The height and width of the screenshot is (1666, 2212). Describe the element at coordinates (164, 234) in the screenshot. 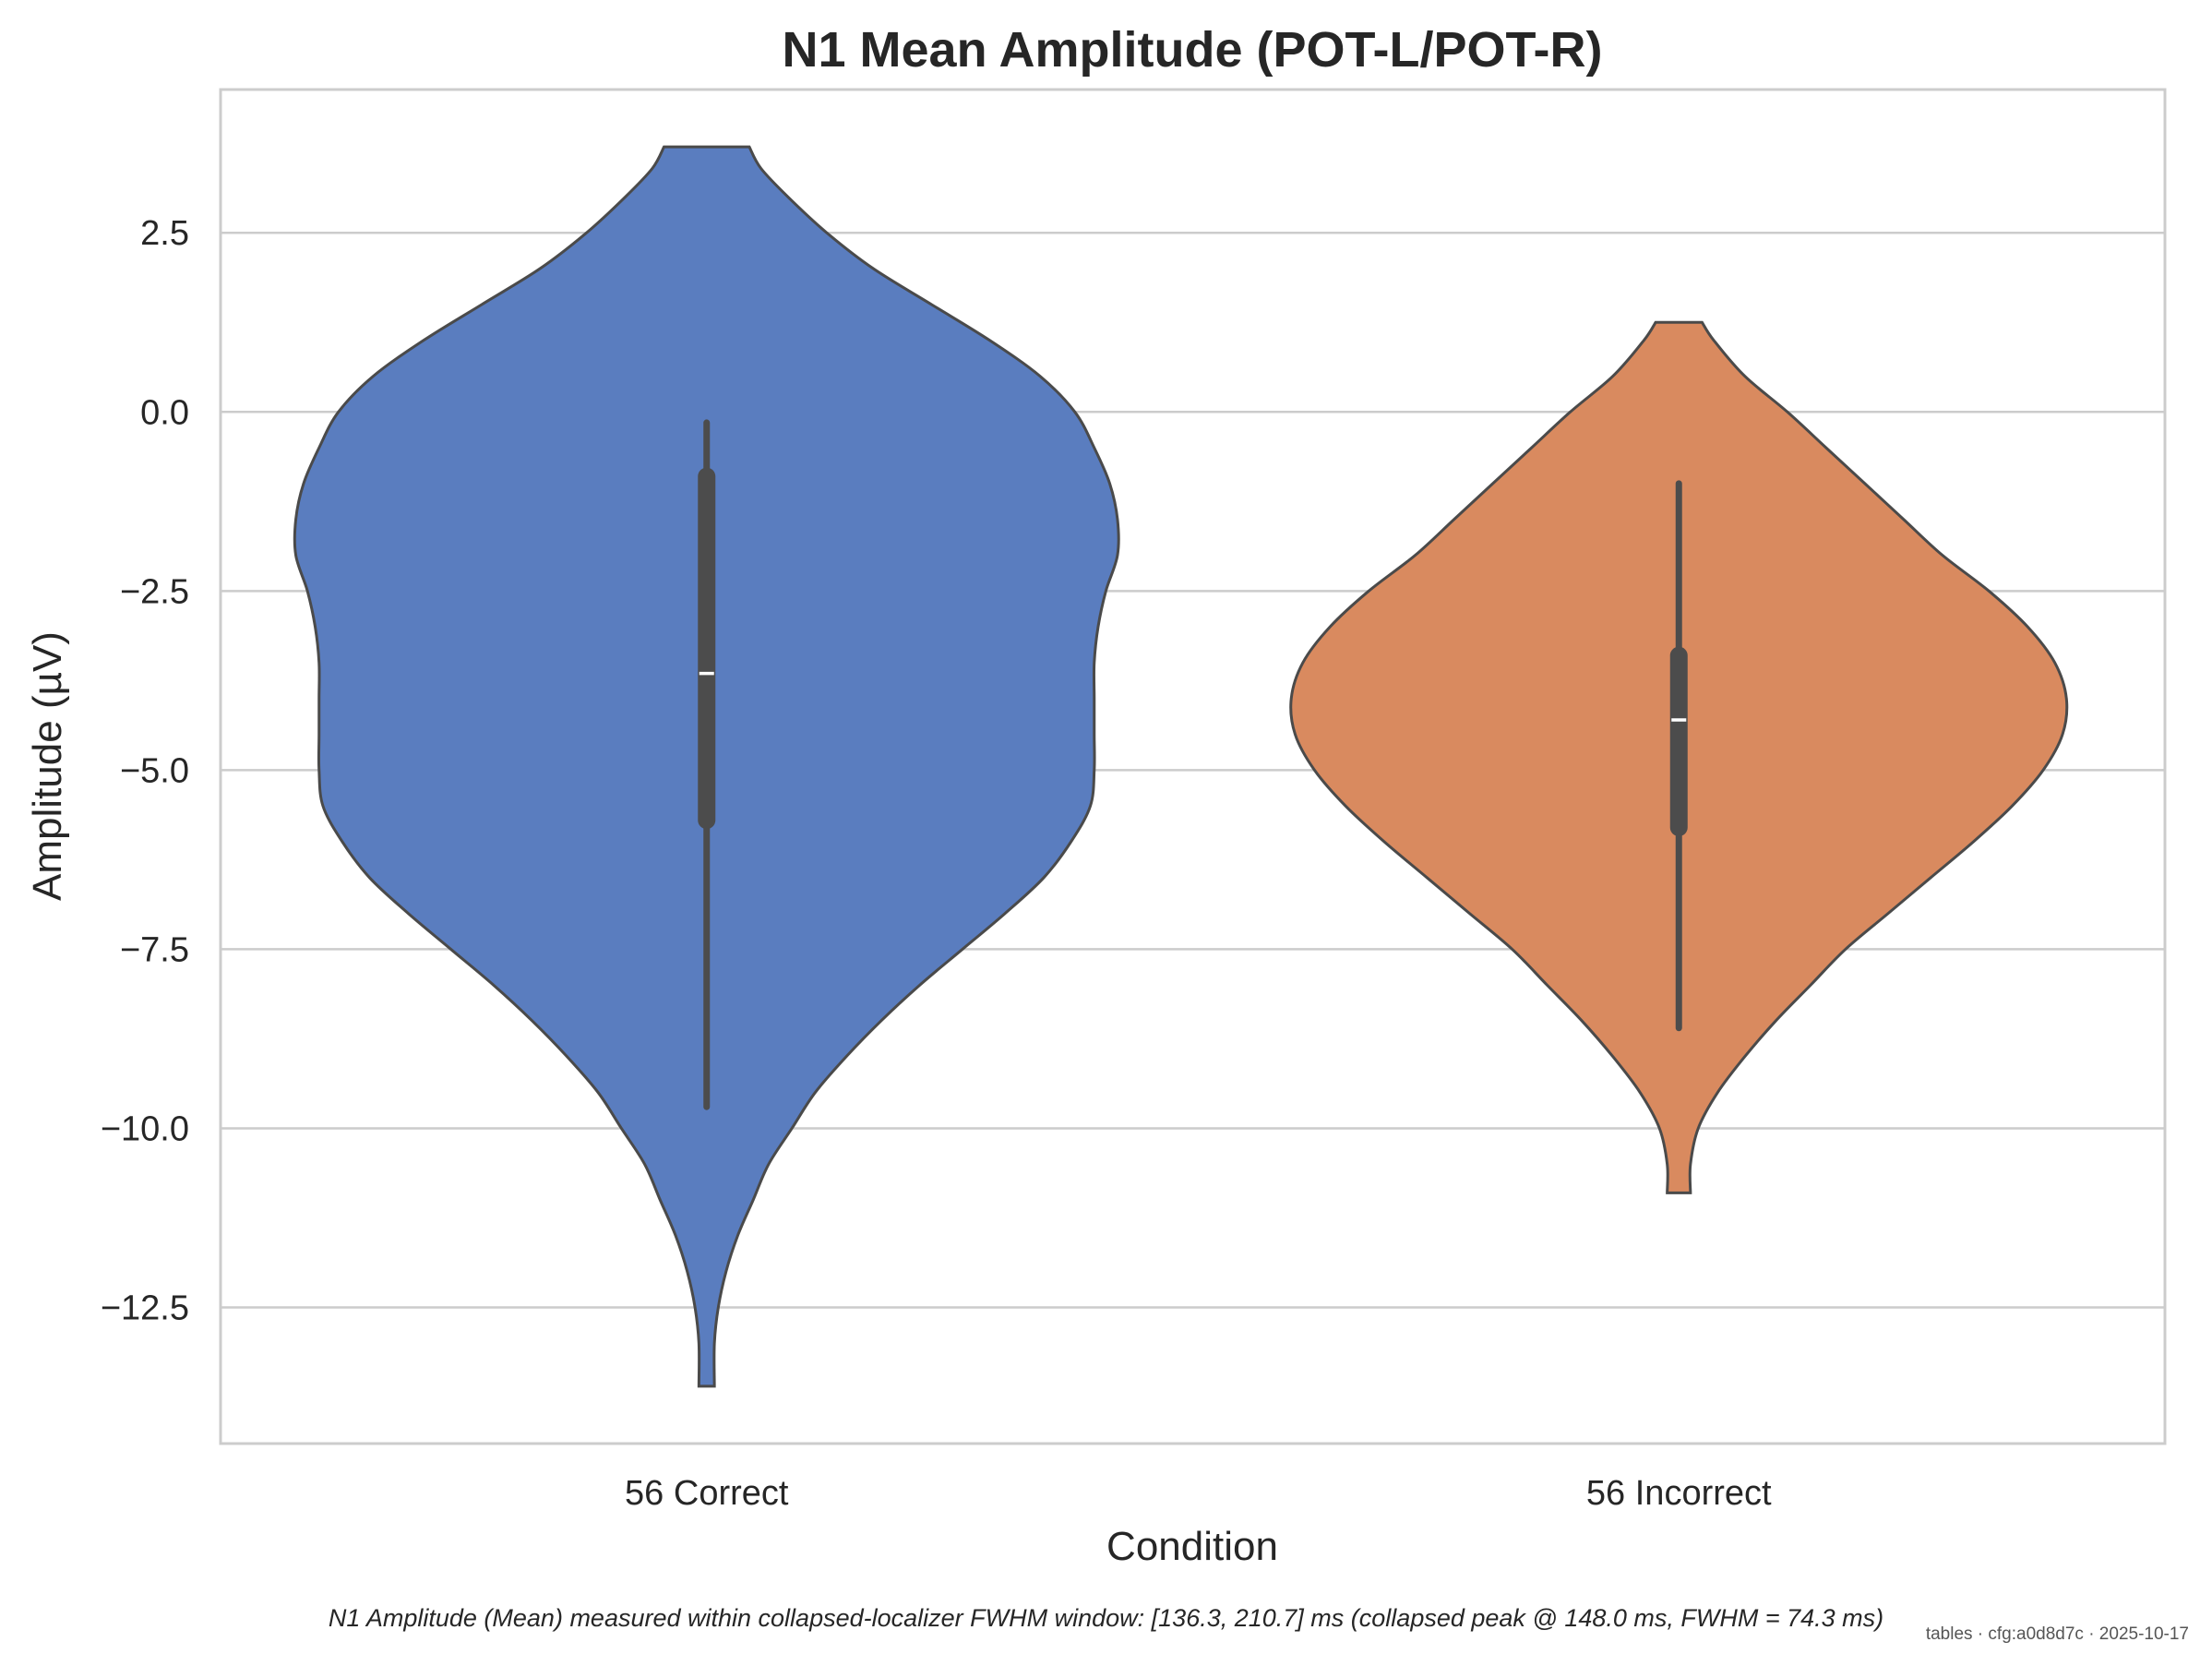

I see `y-tick-label: 2.5` at that location.